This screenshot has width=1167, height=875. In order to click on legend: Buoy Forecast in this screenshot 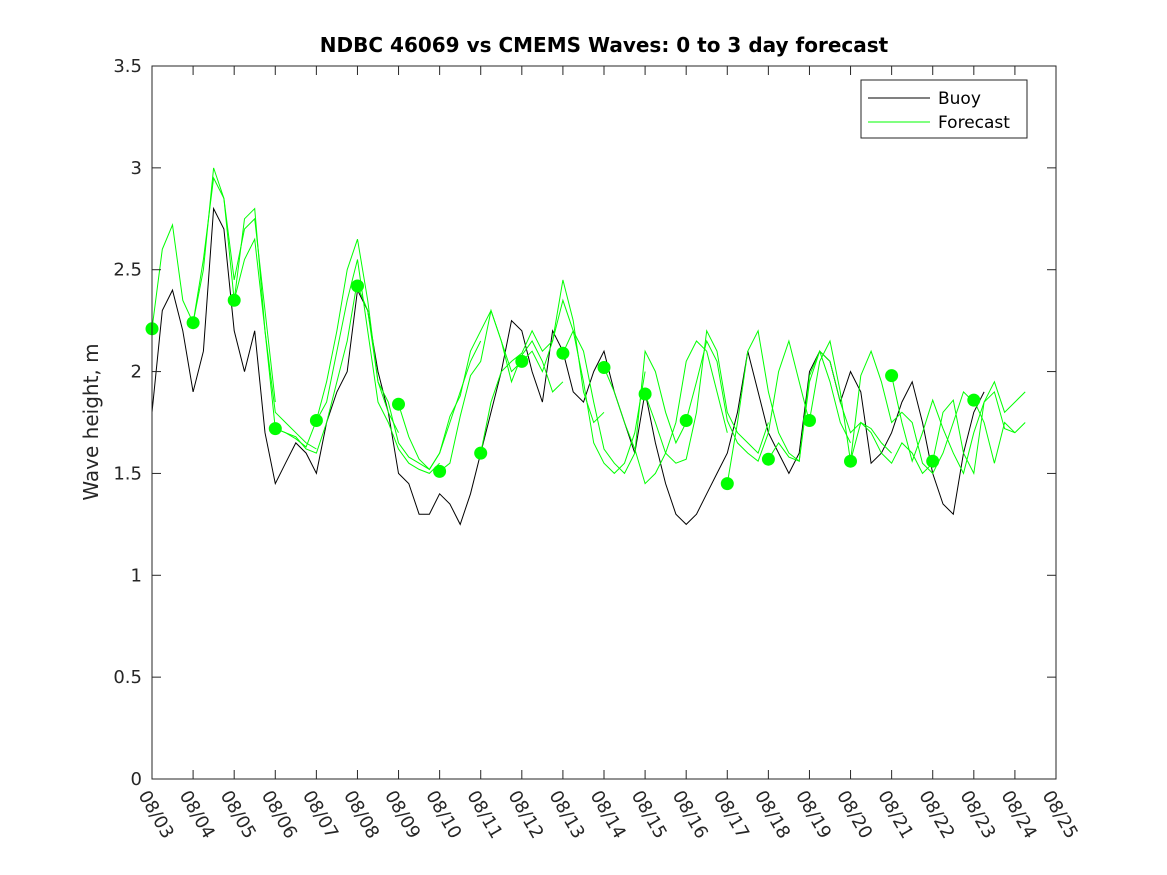, I will do `click(944, 109)`.